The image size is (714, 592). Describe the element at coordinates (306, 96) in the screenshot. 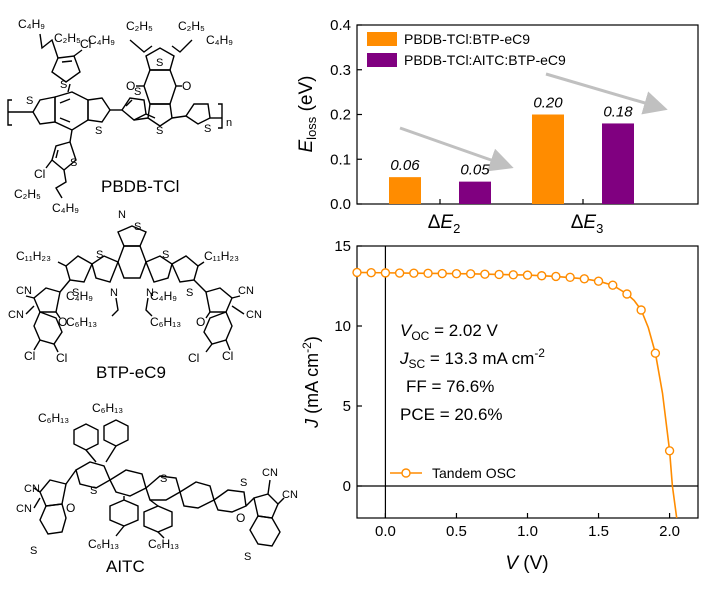

I see `bar-ylabel-unit: (eV)` at that location.